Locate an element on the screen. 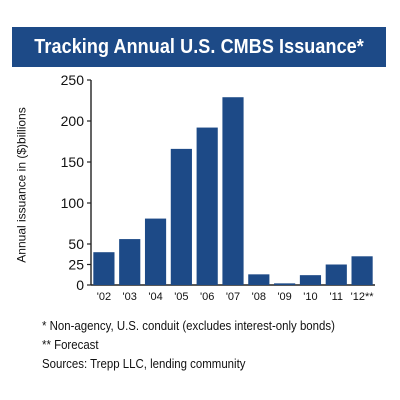  x-tick-label: '07 is located at coordinates (233, 297).